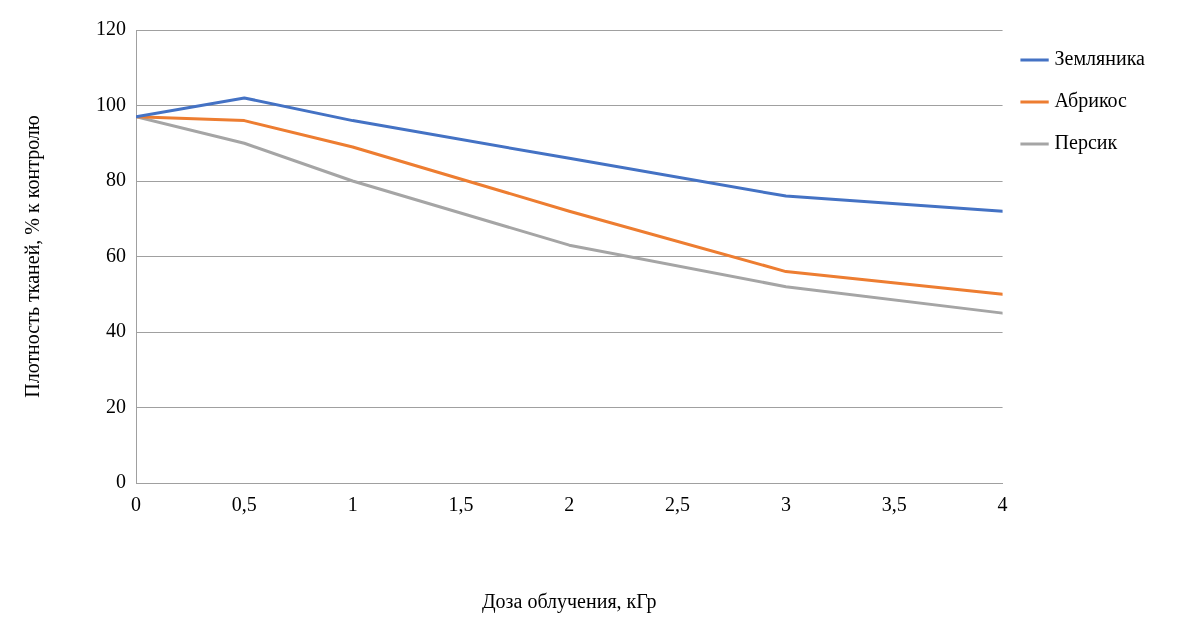 The image size is (1183, 637). Describe the element at coordinates (136, 504) in the screenshot. I see `x-tick-label: 0` at that location.